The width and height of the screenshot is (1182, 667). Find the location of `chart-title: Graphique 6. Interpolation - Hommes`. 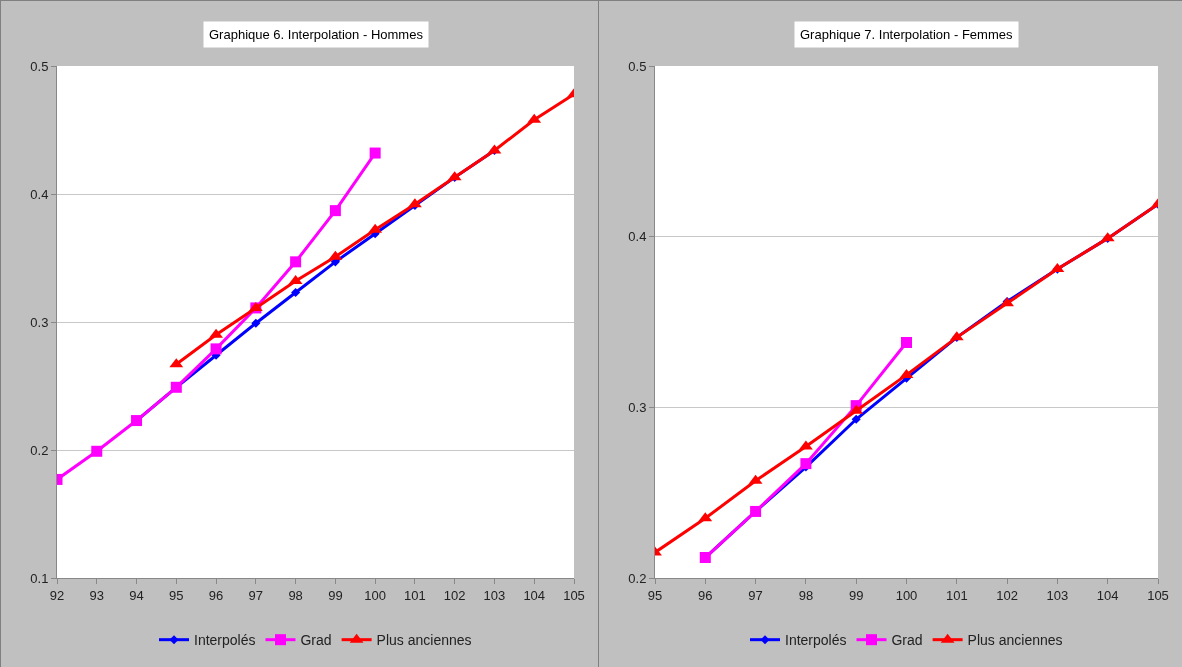

chart-title: Graphique 6. Interpolation - Hommes is located at coordinates (316, 34).